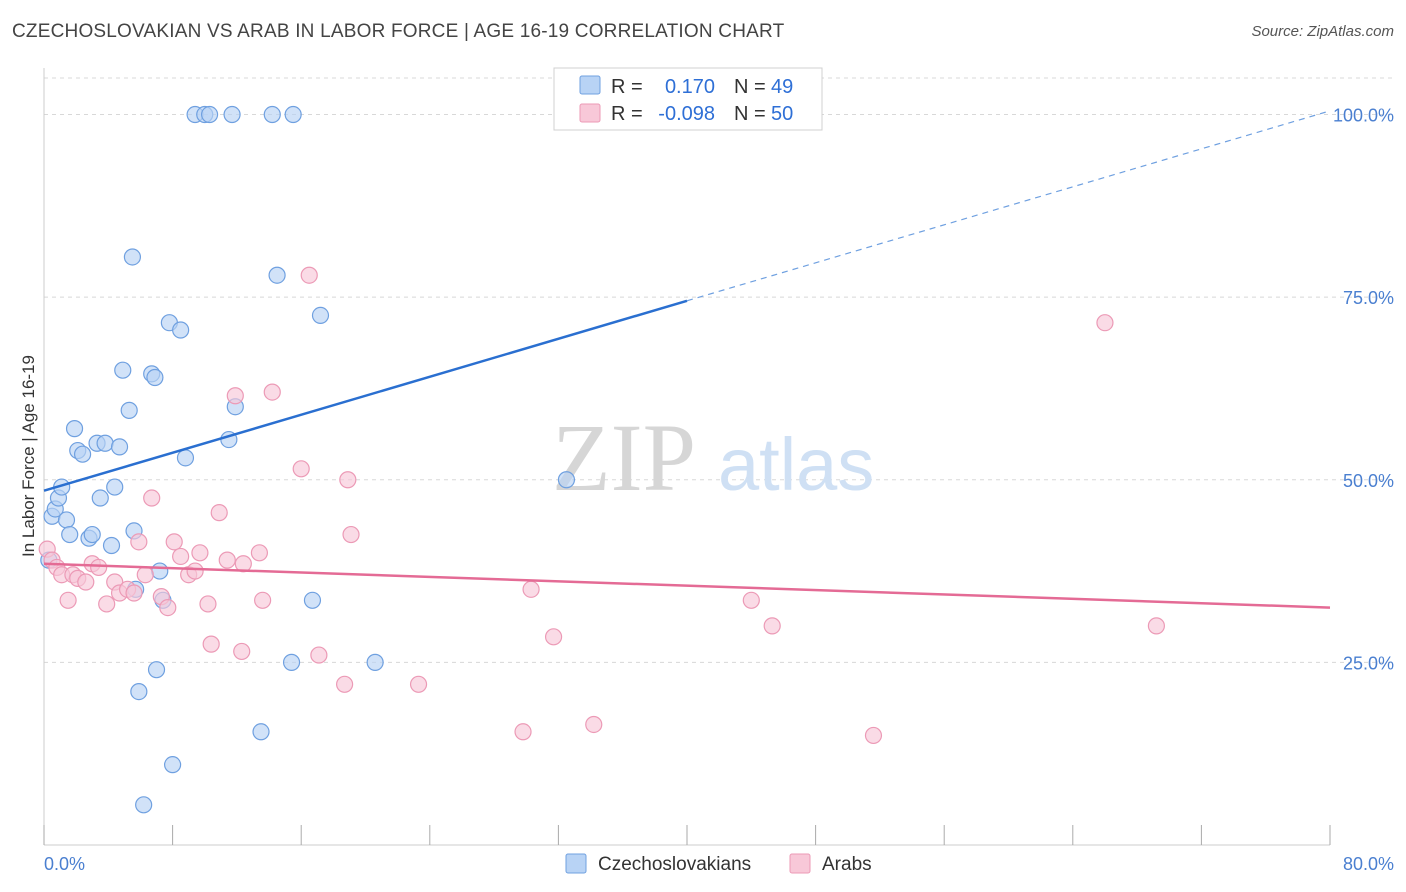 The width and height of the screenshot is (1406, 892). I want to click on arab-trend-line, so click(687, 585).